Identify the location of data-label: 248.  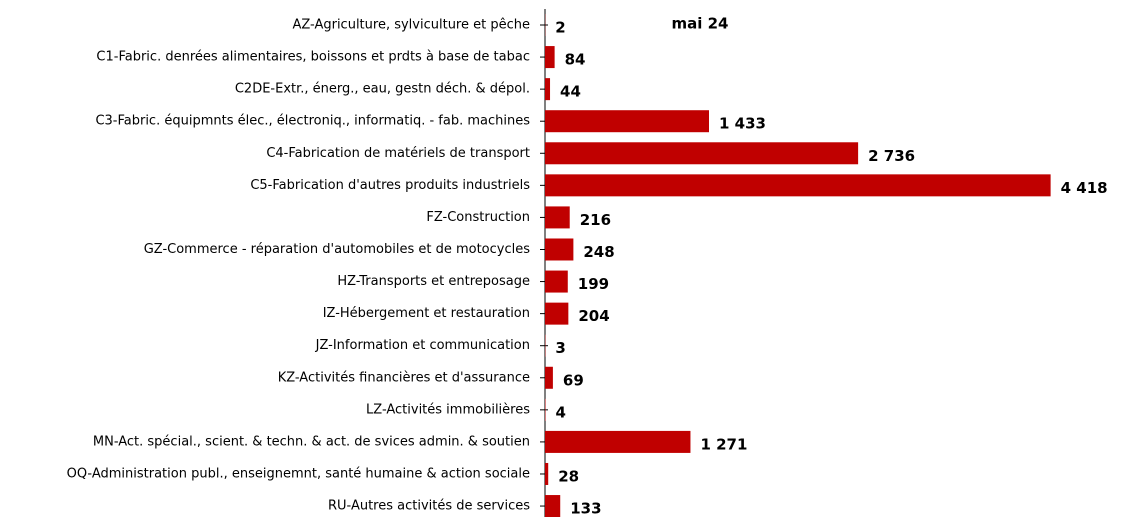
(598, 252).